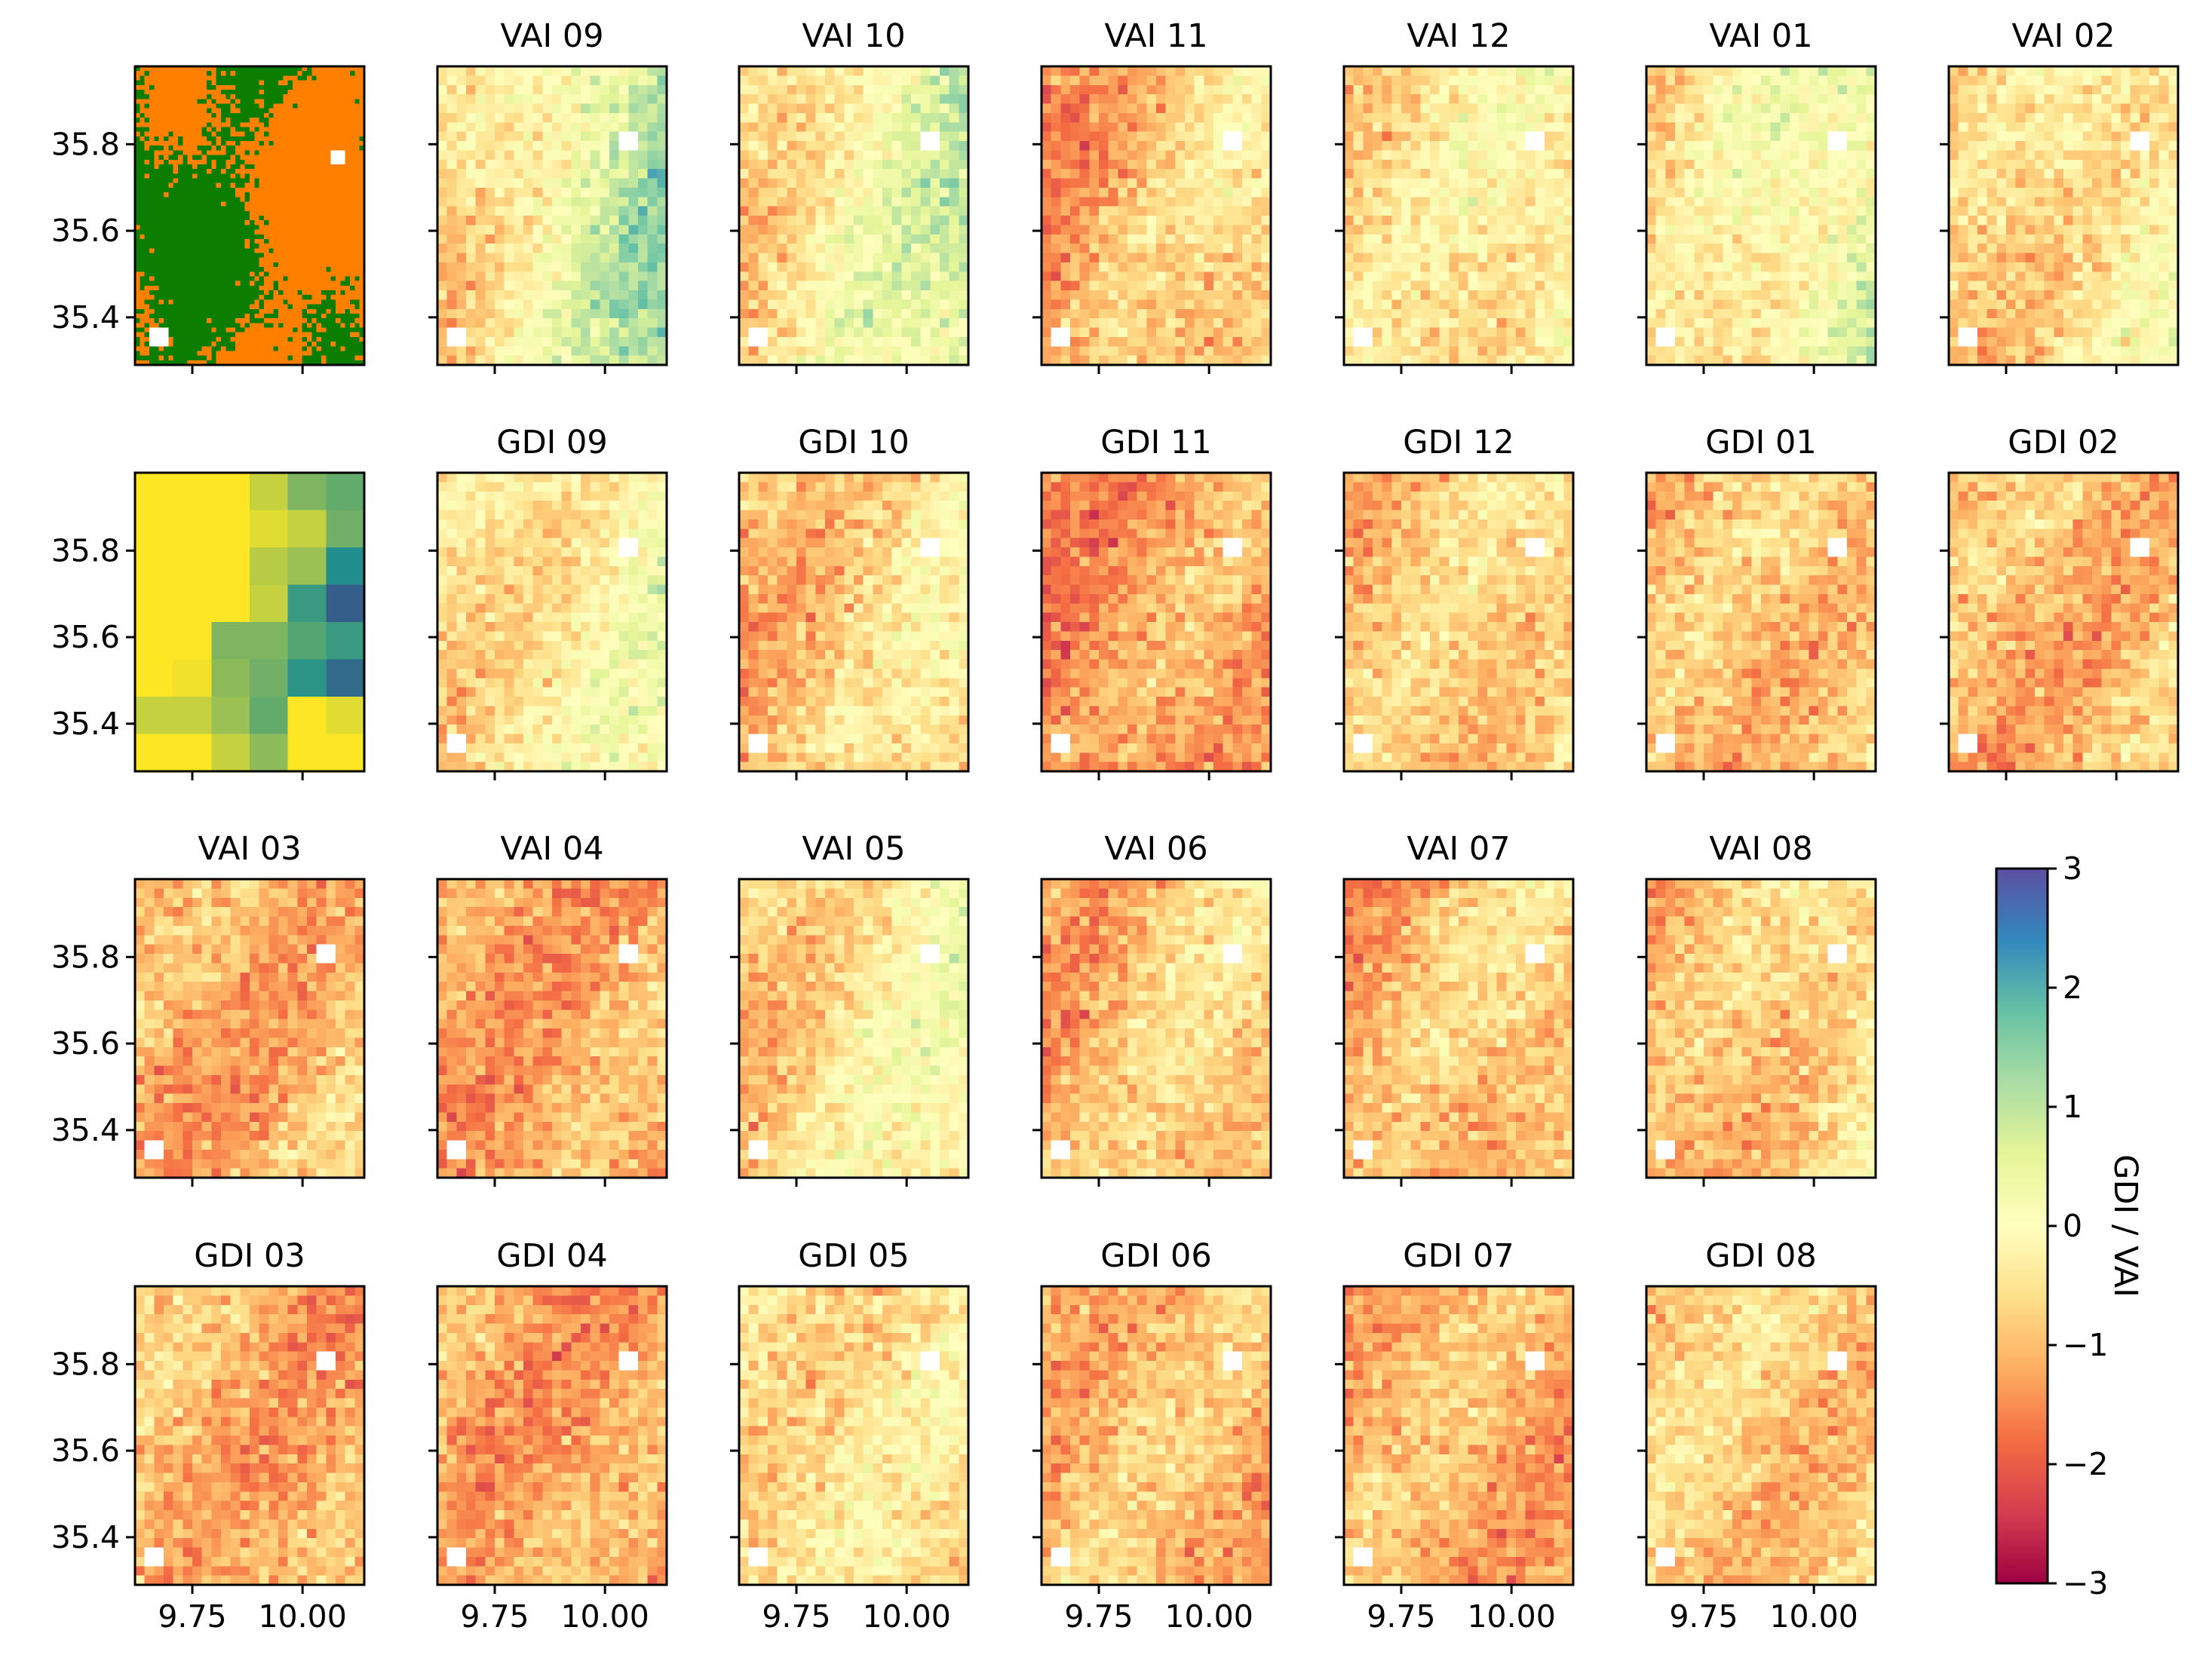 Image resolution: width=2212 pixels, height=1667 pixels. I want to click on panel-vai-02: VAI 02, so click(2060, 195).